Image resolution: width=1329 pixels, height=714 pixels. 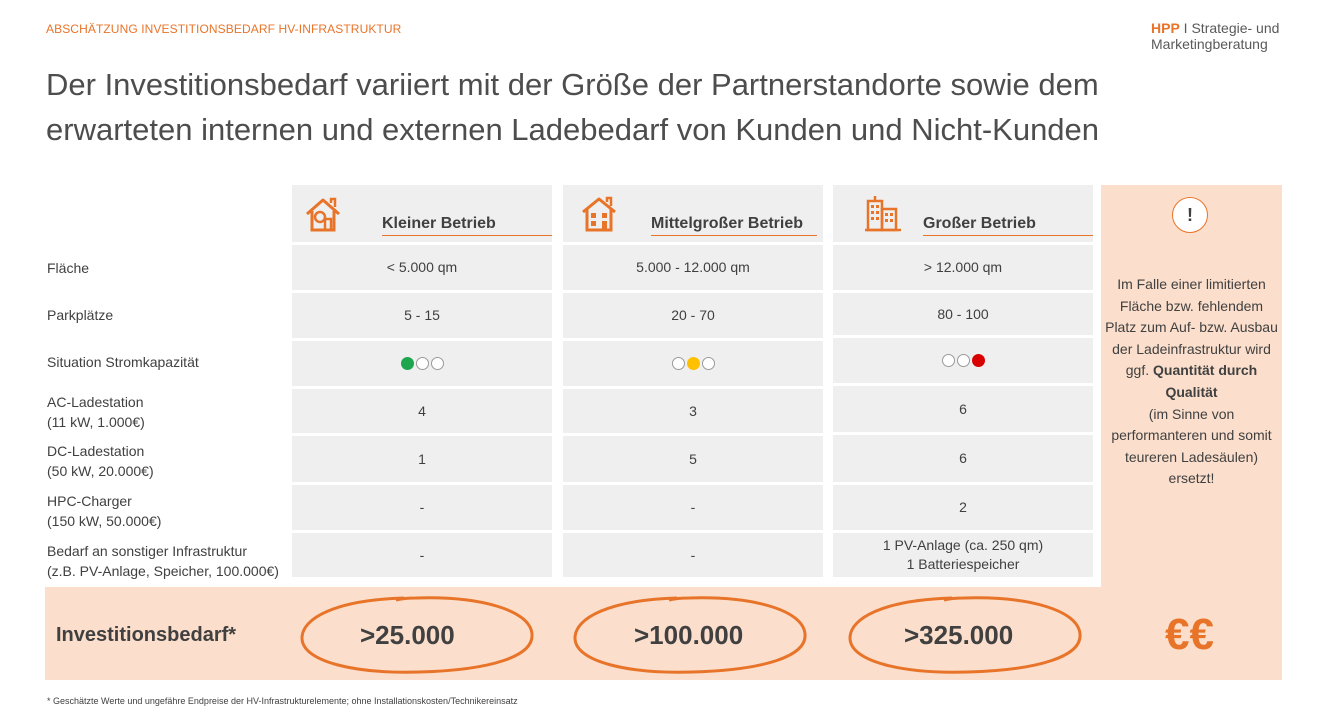 What do you see at coordinates (422, 315) in the screenshot?
I see `cell-parking-small: 5 - 15` at bounding box center [422, 315].